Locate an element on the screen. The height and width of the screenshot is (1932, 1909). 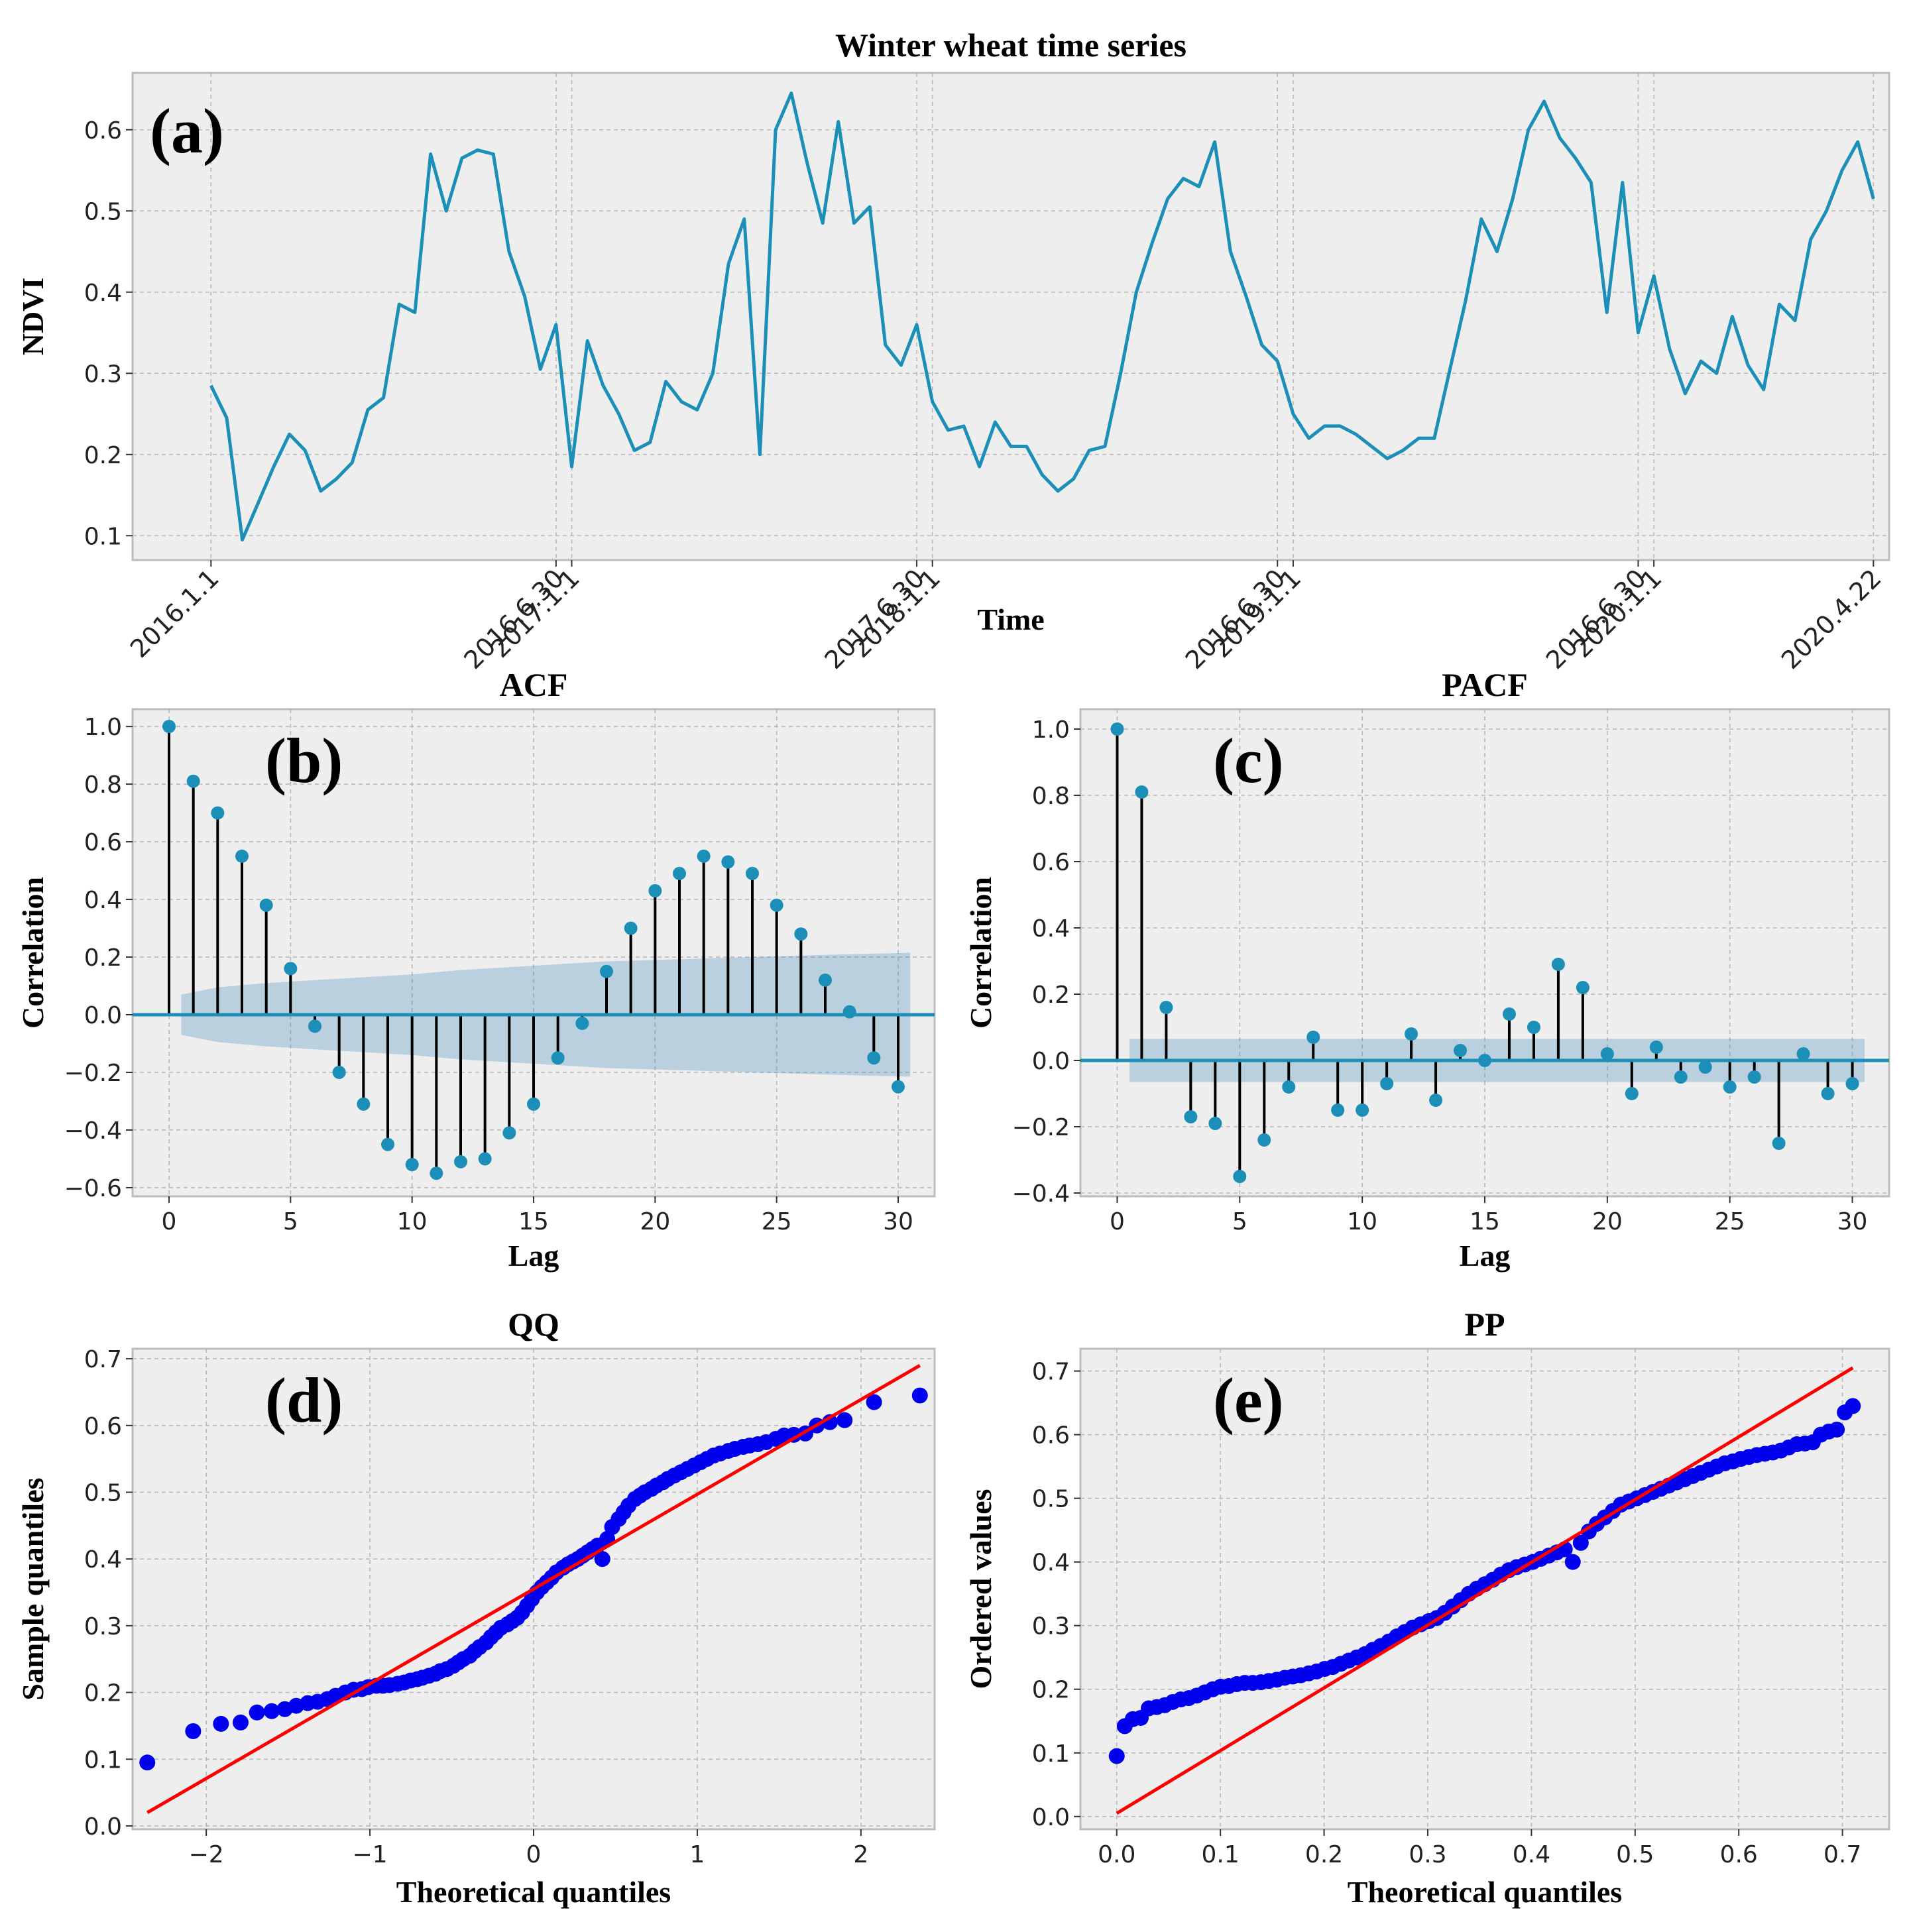
panel-d-ylabel: Sample quantiles is located at coordinates (33, 1588).